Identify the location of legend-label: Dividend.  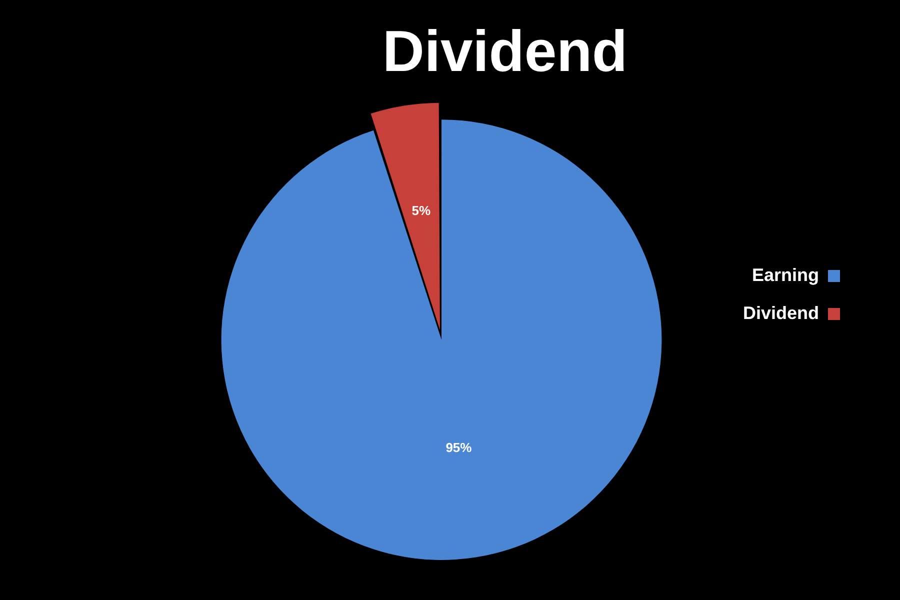
(780, 312).